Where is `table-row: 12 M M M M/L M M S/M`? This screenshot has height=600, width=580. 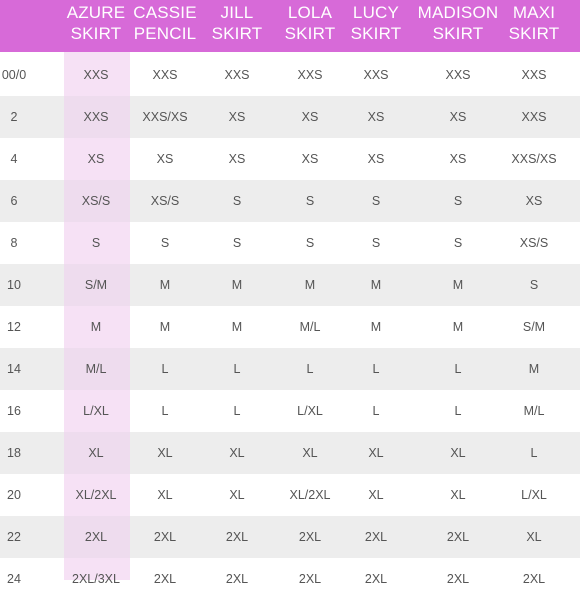
table-row: 12 M M M M/L M M S/M is located at coordinates (290, 327).